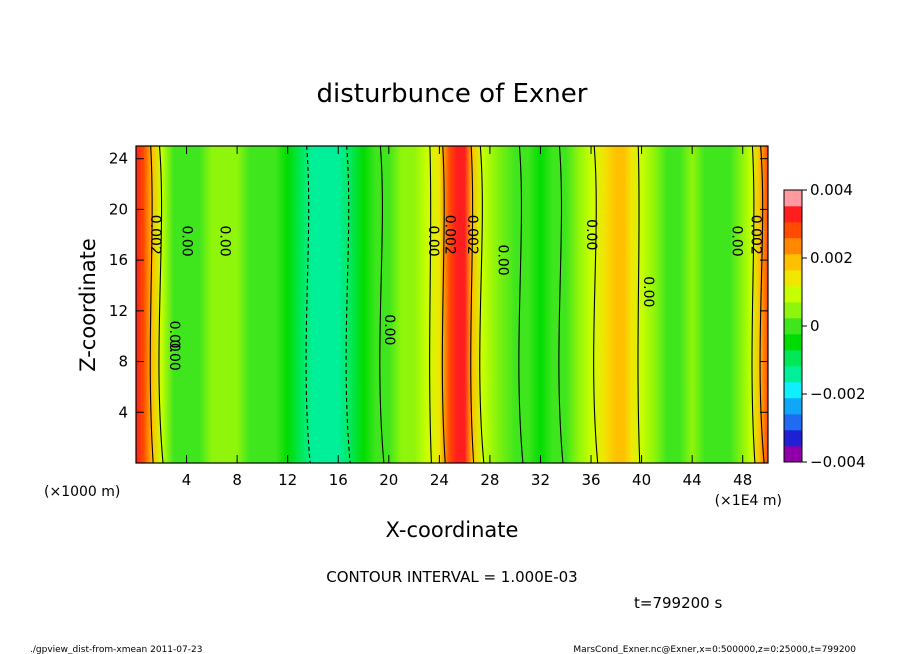 Image resolution: width=904 pixels, height=654 pixels. I want to click on x-tick-label: 16, so click(338, 480).